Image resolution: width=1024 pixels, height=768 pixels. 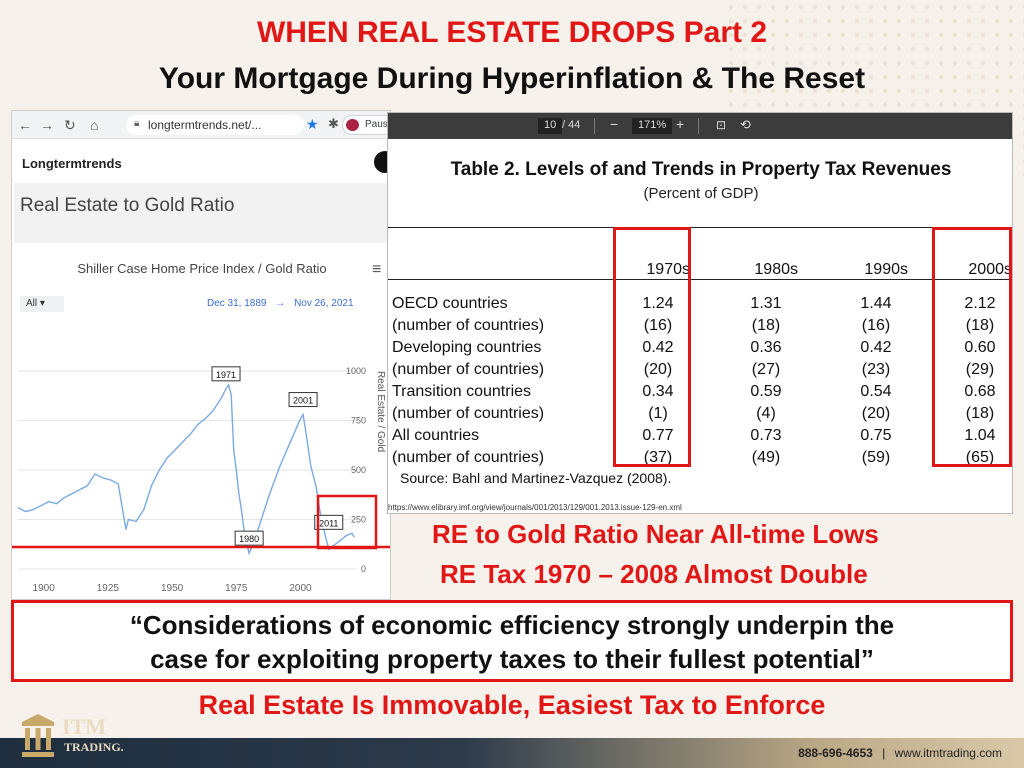 I want to click on zoom-out-button: −, so click(x=614, y=124).